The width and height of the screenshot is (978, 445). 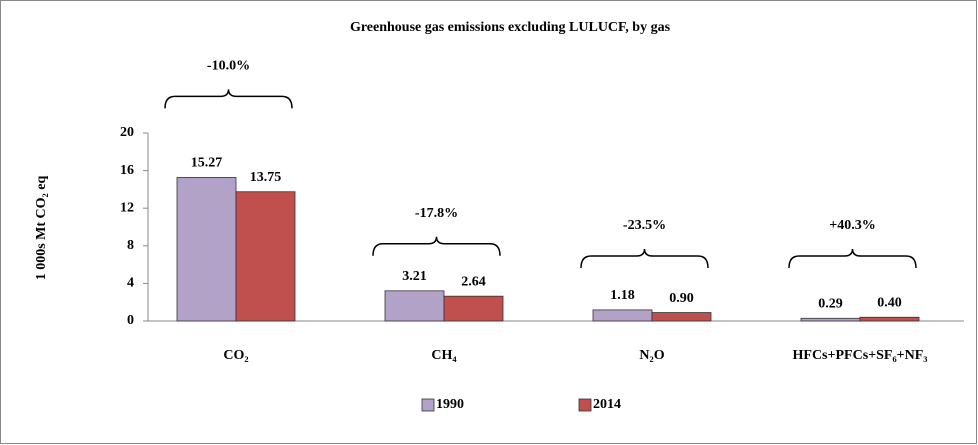 What do you see at coordinates (681, 298) in the screenshot?
I see `value-label: 0.90` at bounding box center [681, 298].